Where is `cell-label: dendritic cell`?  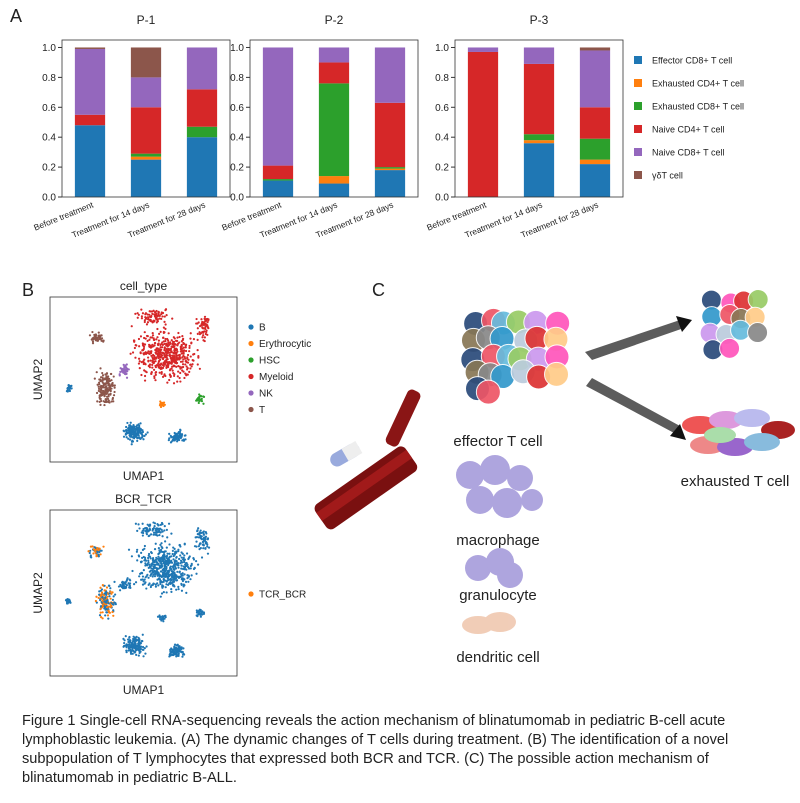 cell-label: dendritic cell is located at coordinates (497, 657).